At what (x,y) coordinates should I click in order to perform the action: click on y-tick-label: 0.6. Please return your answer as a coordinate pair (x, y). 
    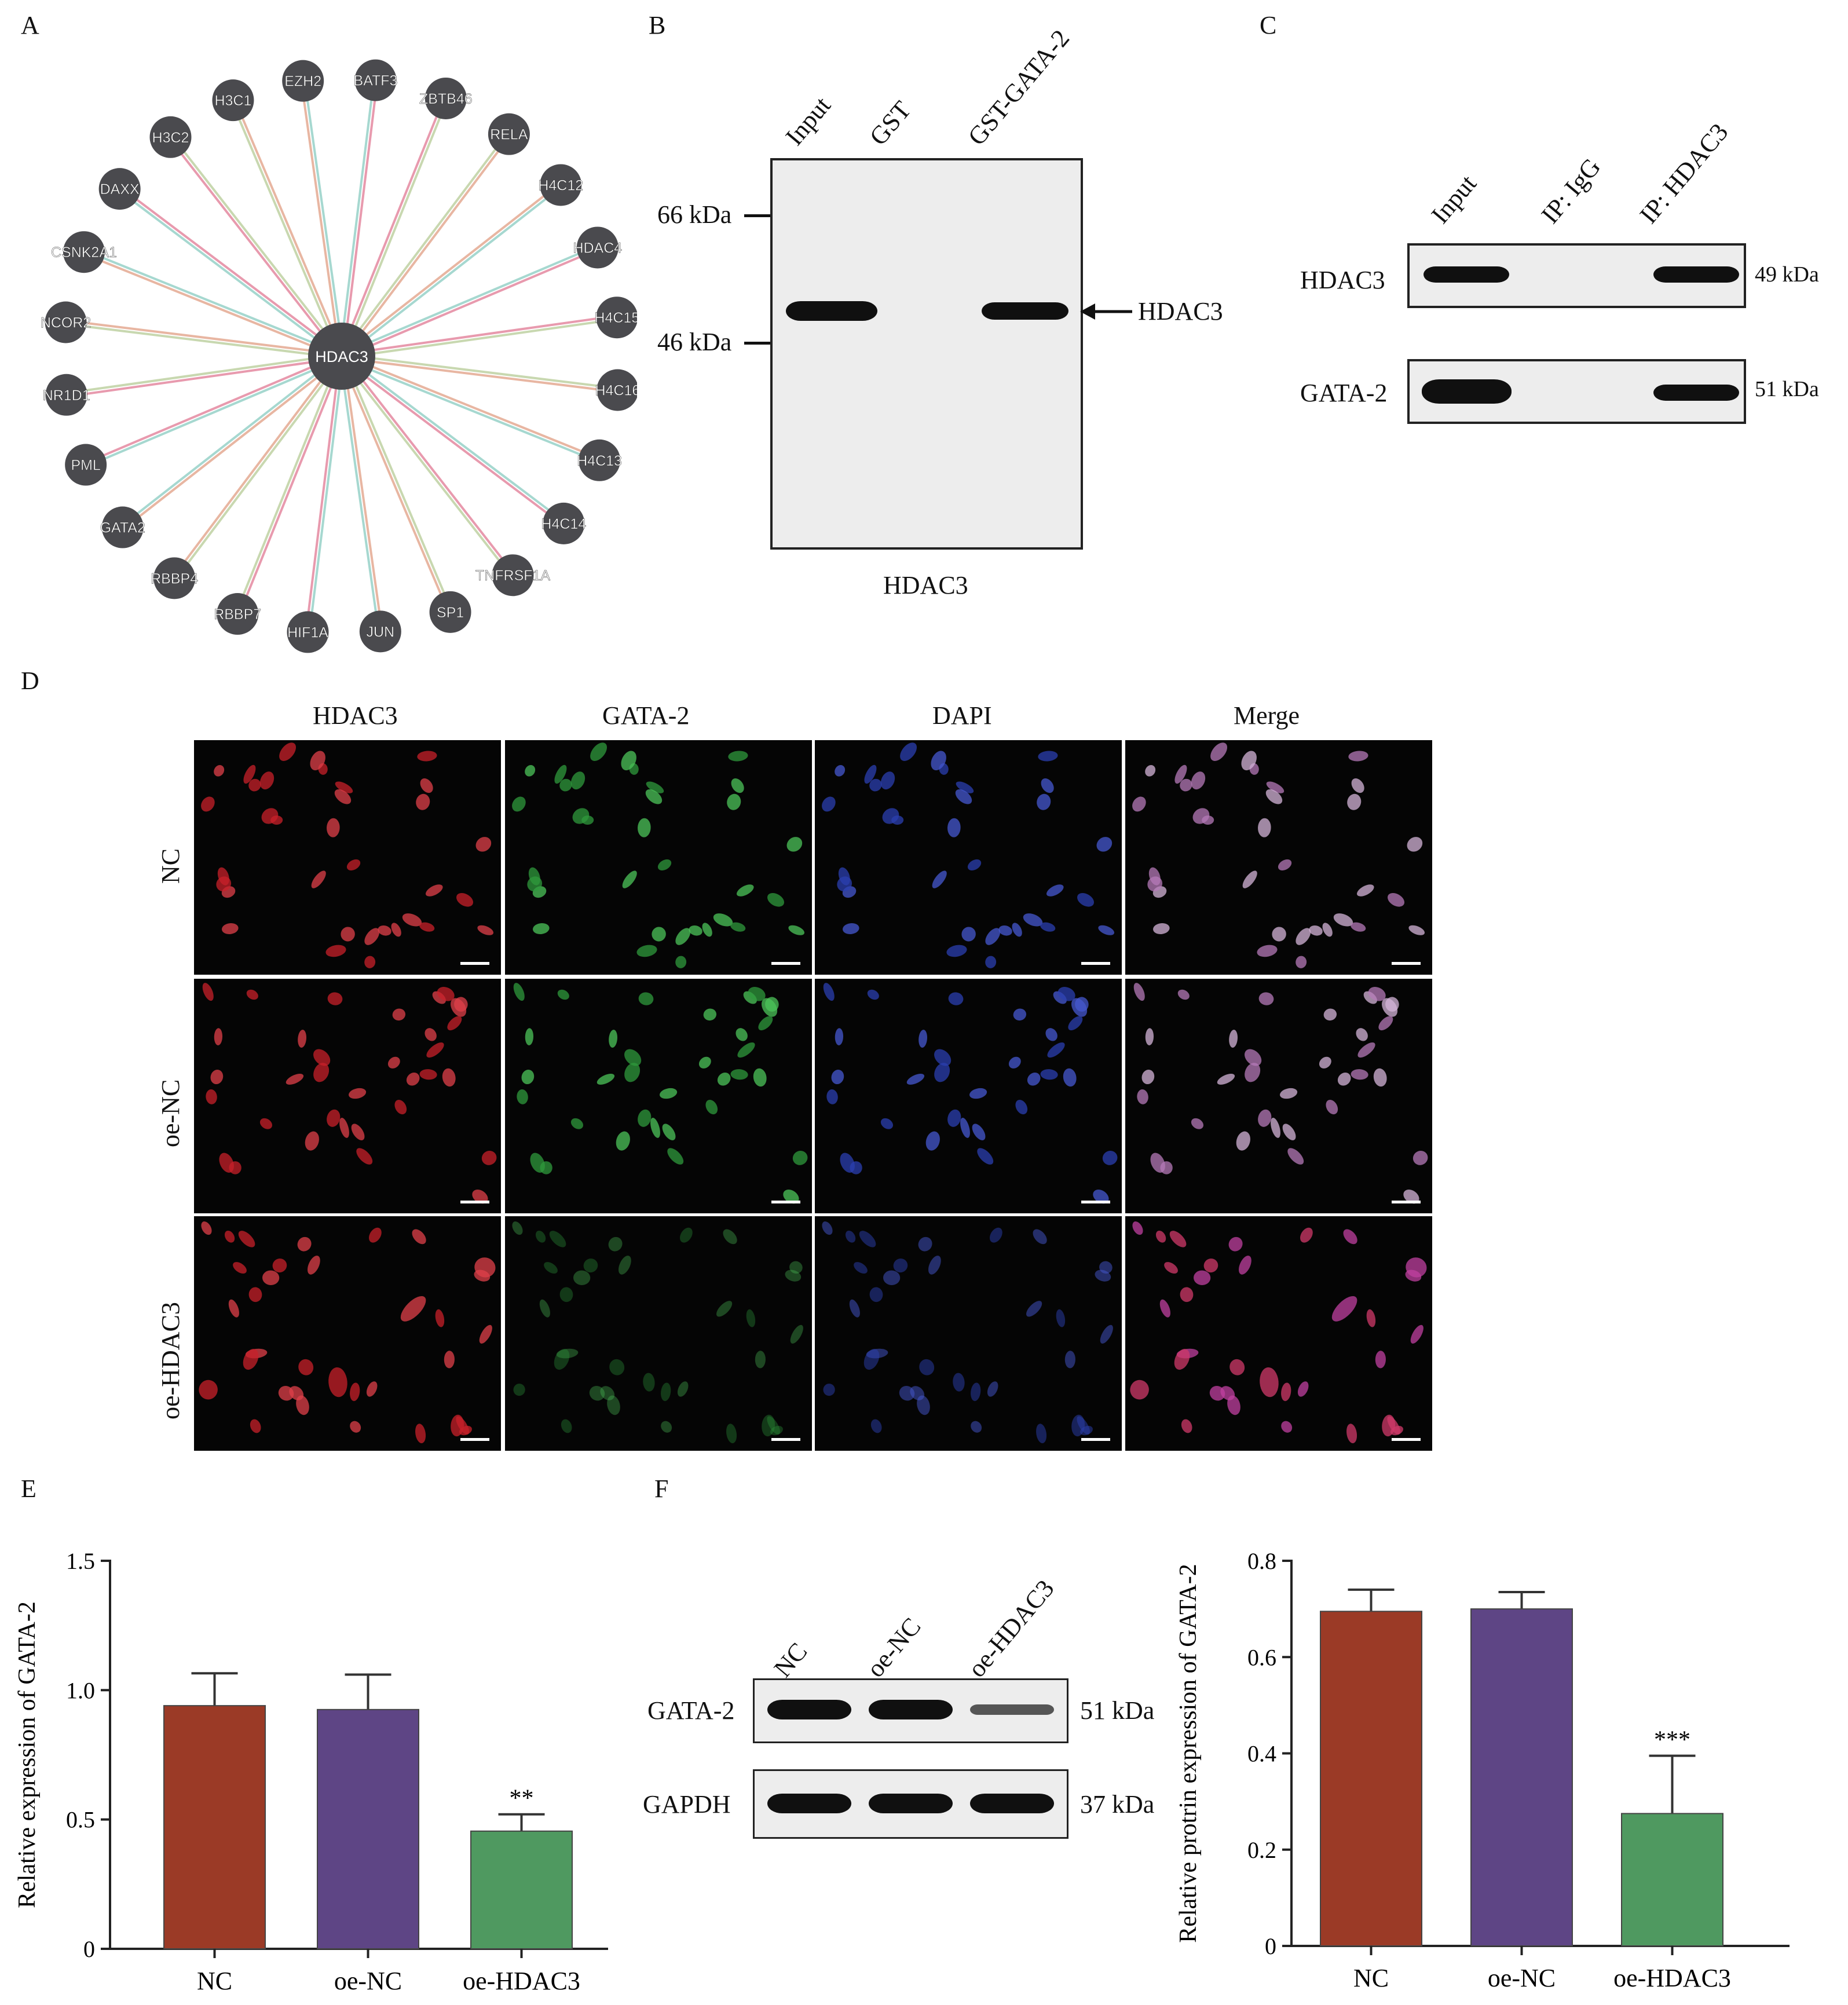
    Looking at the image, I should click on (1261, 1657).